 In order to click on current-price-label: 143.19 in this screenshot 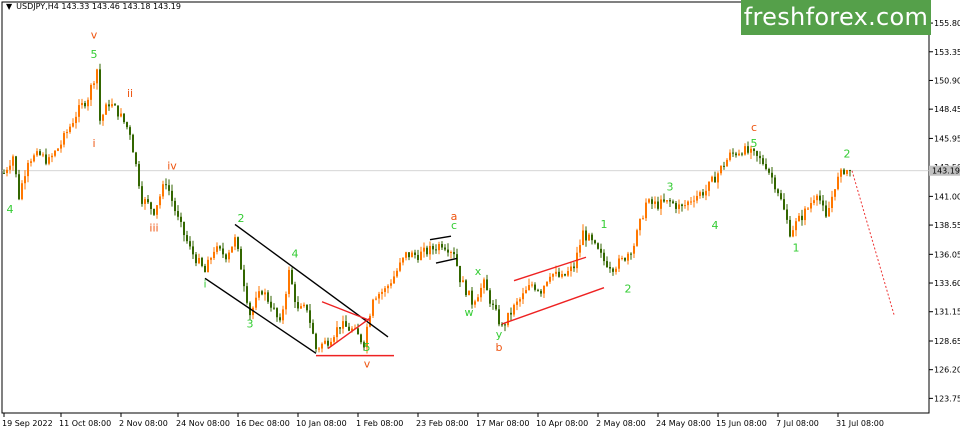, I will do `click(946, 171)`.